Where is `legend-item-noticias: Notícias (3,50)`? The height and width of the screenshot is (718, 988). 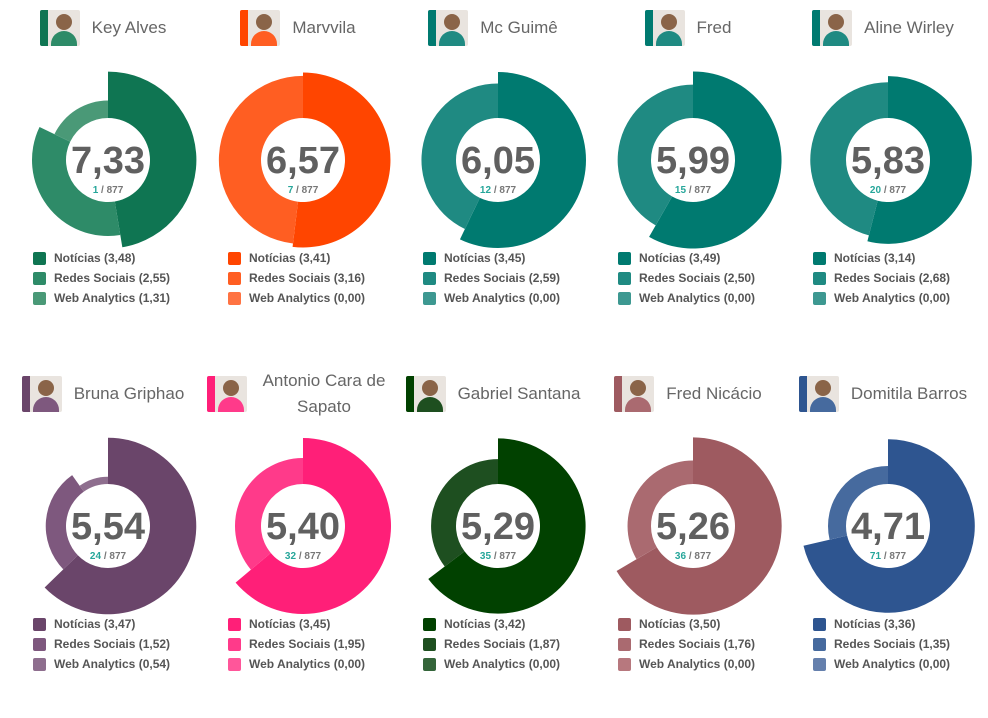 legend-item-noticias: Notícias (3,50) is located at coordinates (686, 624).